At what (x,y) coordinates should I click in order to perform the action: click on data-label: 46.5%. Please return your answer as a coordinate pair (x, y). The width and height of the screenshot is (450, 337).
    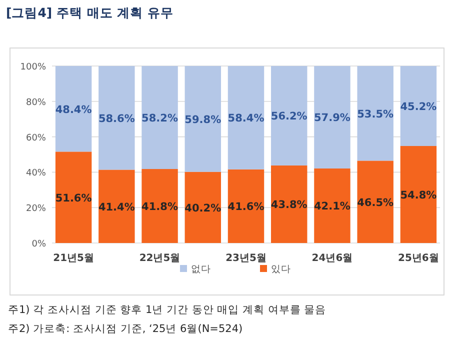
    Looking at the image, I should click on (375, 202).